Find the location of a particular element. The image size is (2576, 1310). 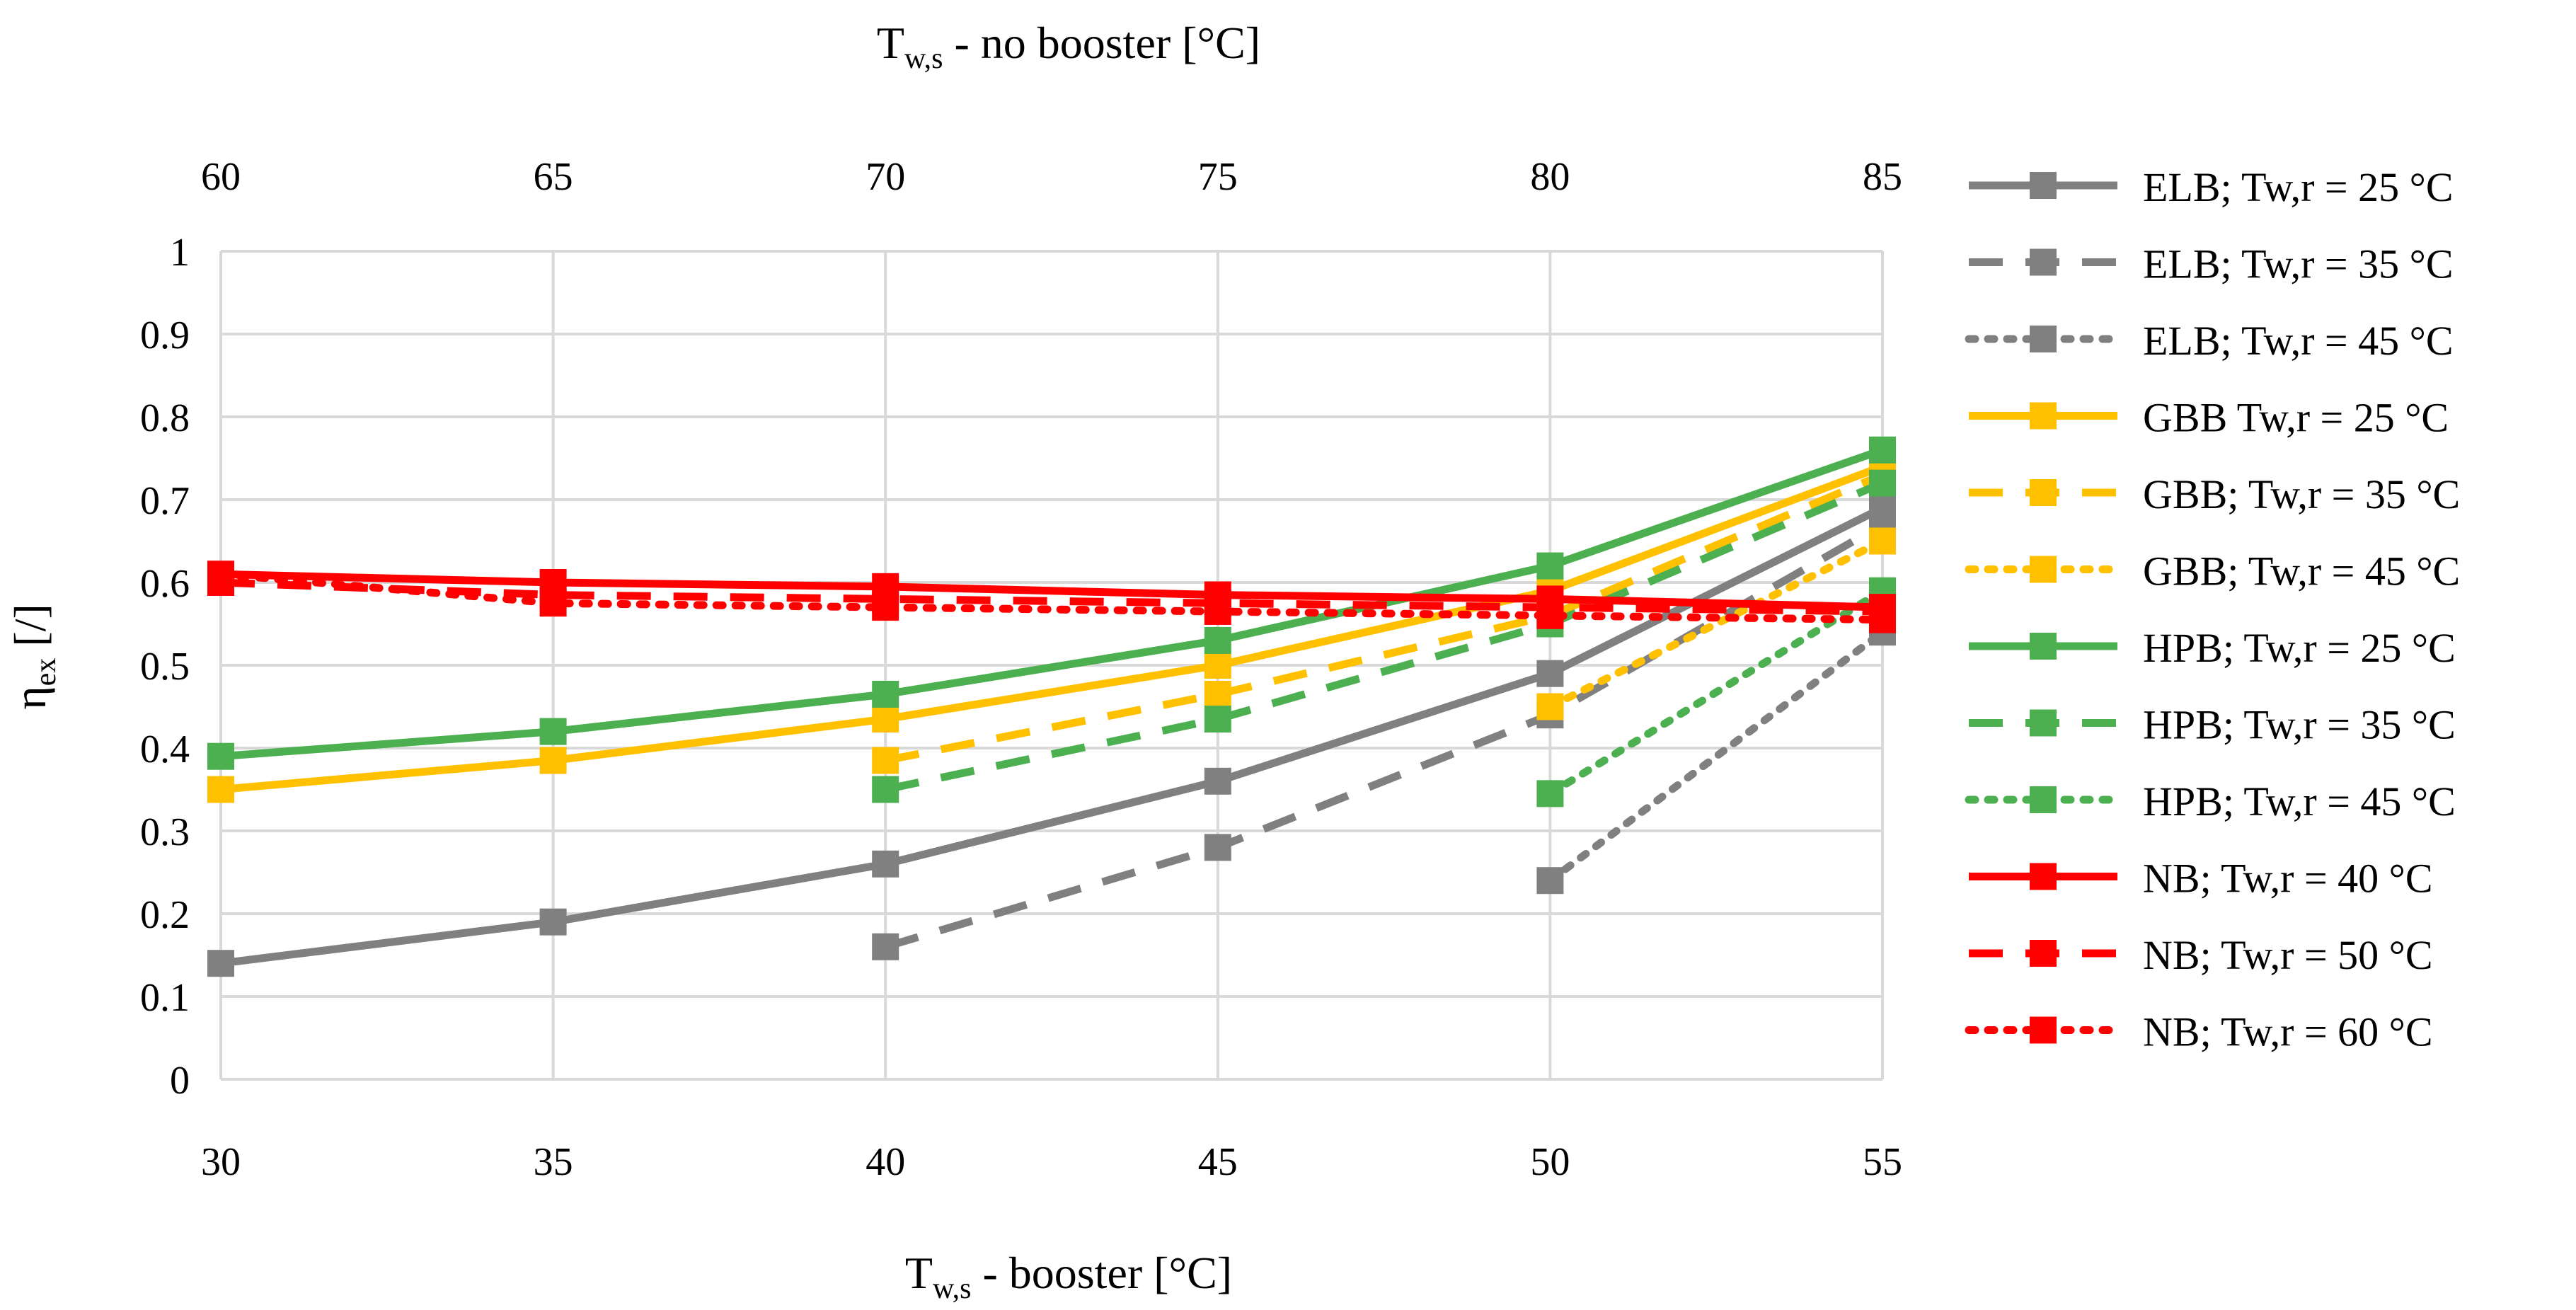

legend-label: GBB Tw,r = 25 °C is located at coordinates (2296, 418).